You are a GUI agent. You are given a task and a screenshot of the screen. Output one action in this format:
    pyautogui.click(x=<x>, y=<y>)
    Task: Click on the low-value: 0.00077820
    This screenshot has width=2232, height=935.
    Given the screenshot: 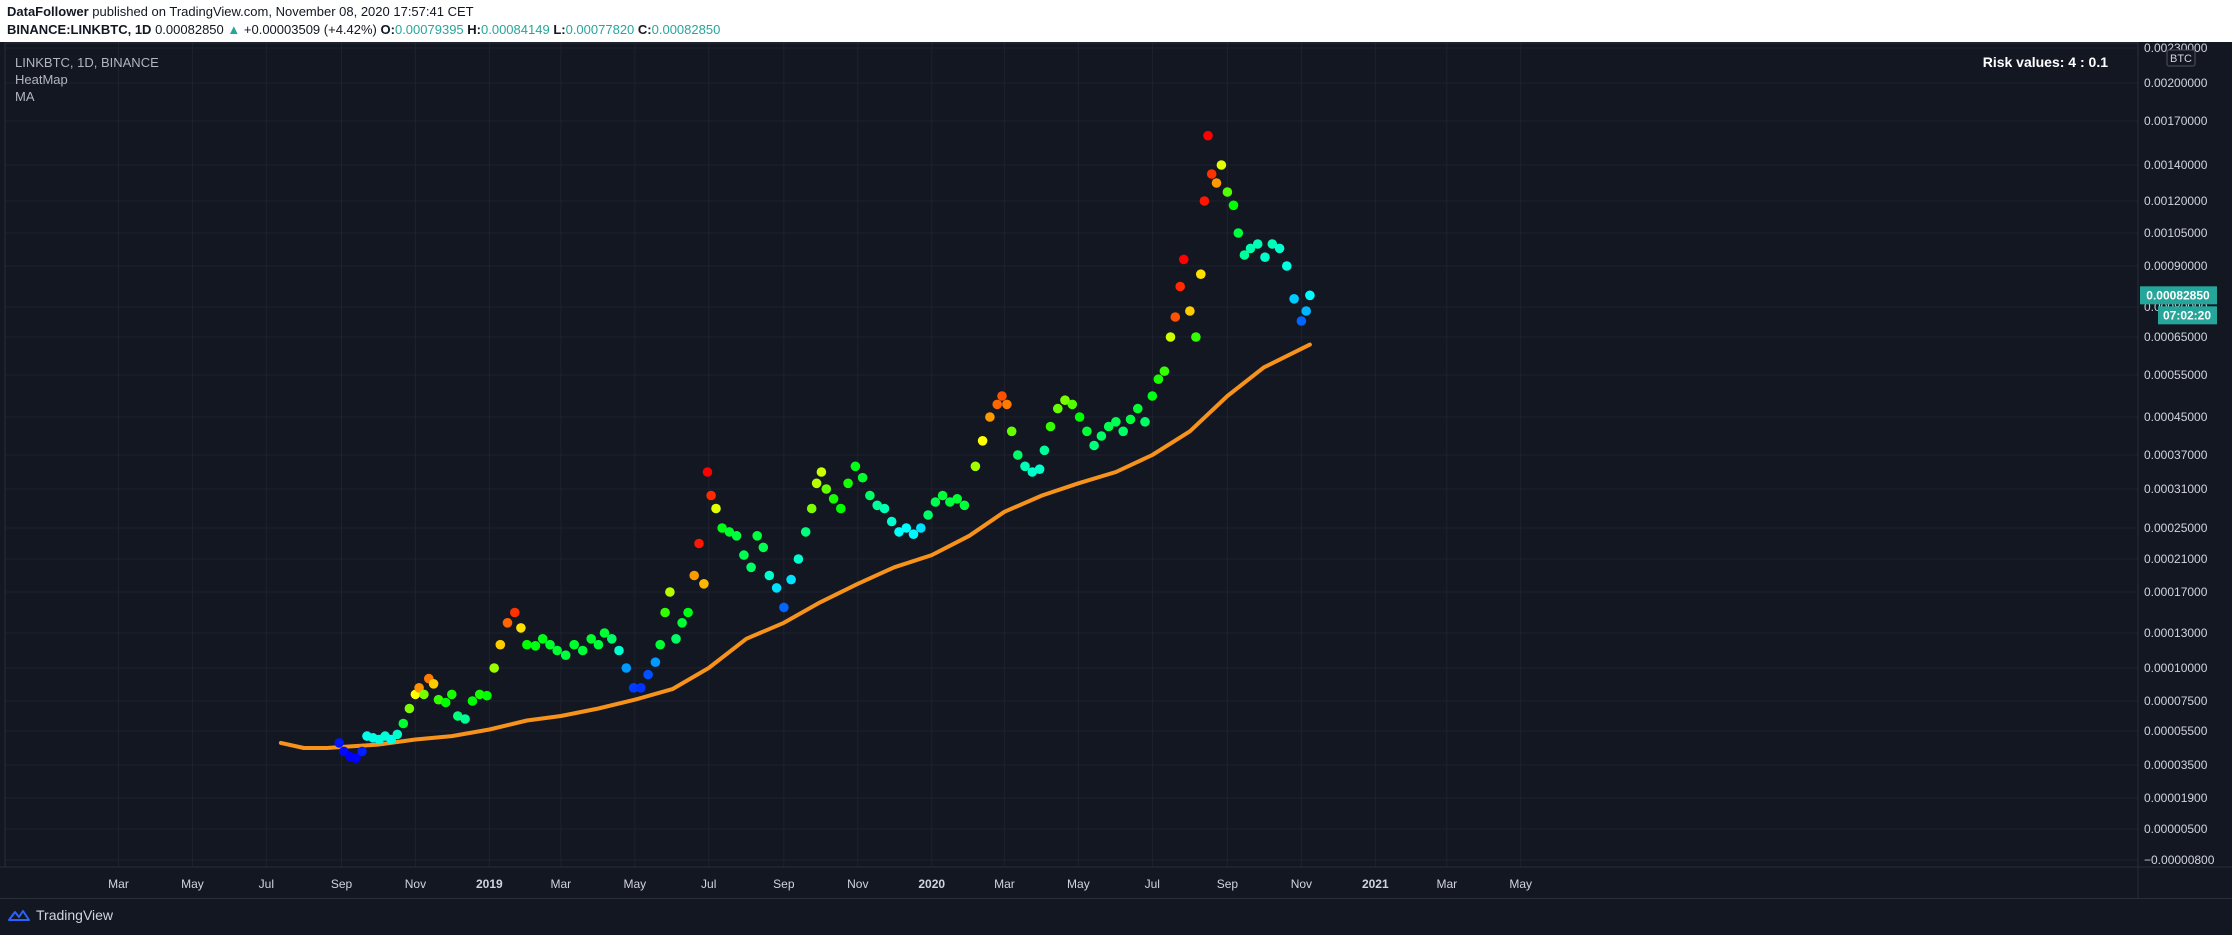 What is the action you would take?
    pyautogui.click(x=600, y=29)
    